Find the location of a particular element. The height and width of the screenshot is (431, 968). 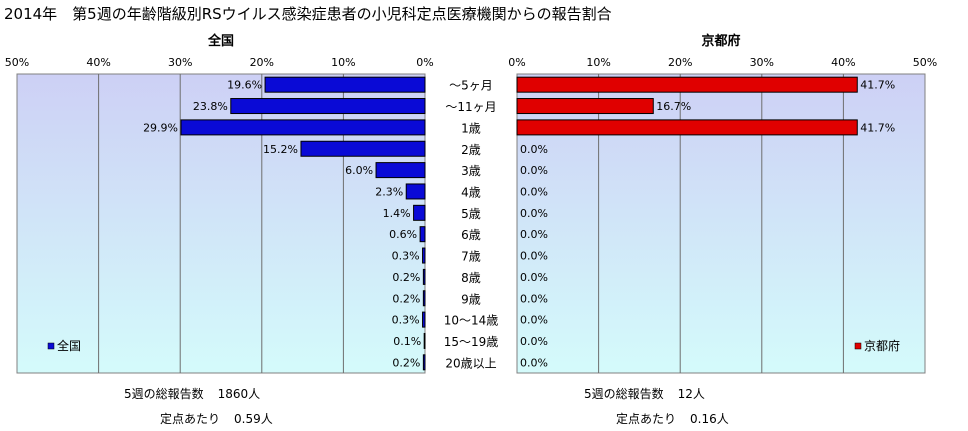

zenkoku-data-label: 2.3% is located at coordinates (389, 191).